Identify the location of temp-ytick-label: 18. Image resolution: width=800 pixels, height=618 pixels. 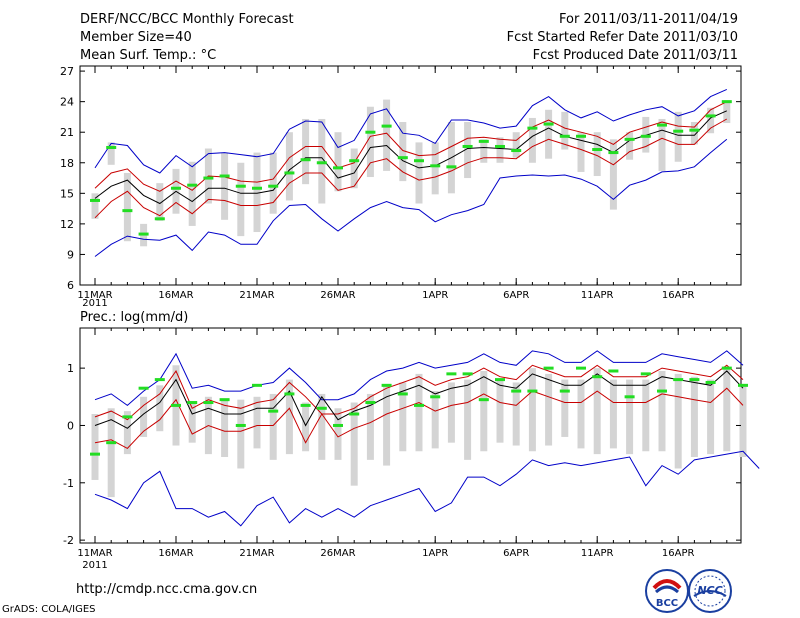
(67, 163).